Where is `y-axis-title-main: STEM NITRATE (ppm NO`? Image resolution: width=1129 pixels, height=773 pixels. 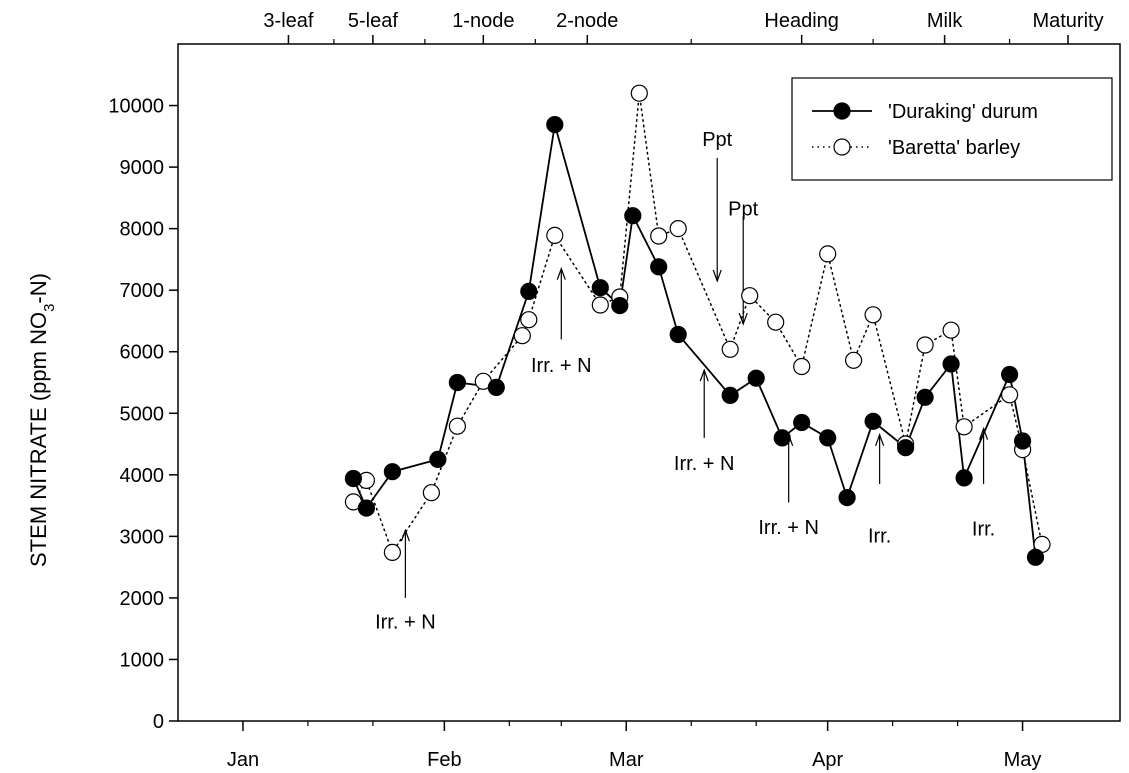 y-axis-title-main: STEM NITRATE (ppm NO is located at coordinates (38, 439).